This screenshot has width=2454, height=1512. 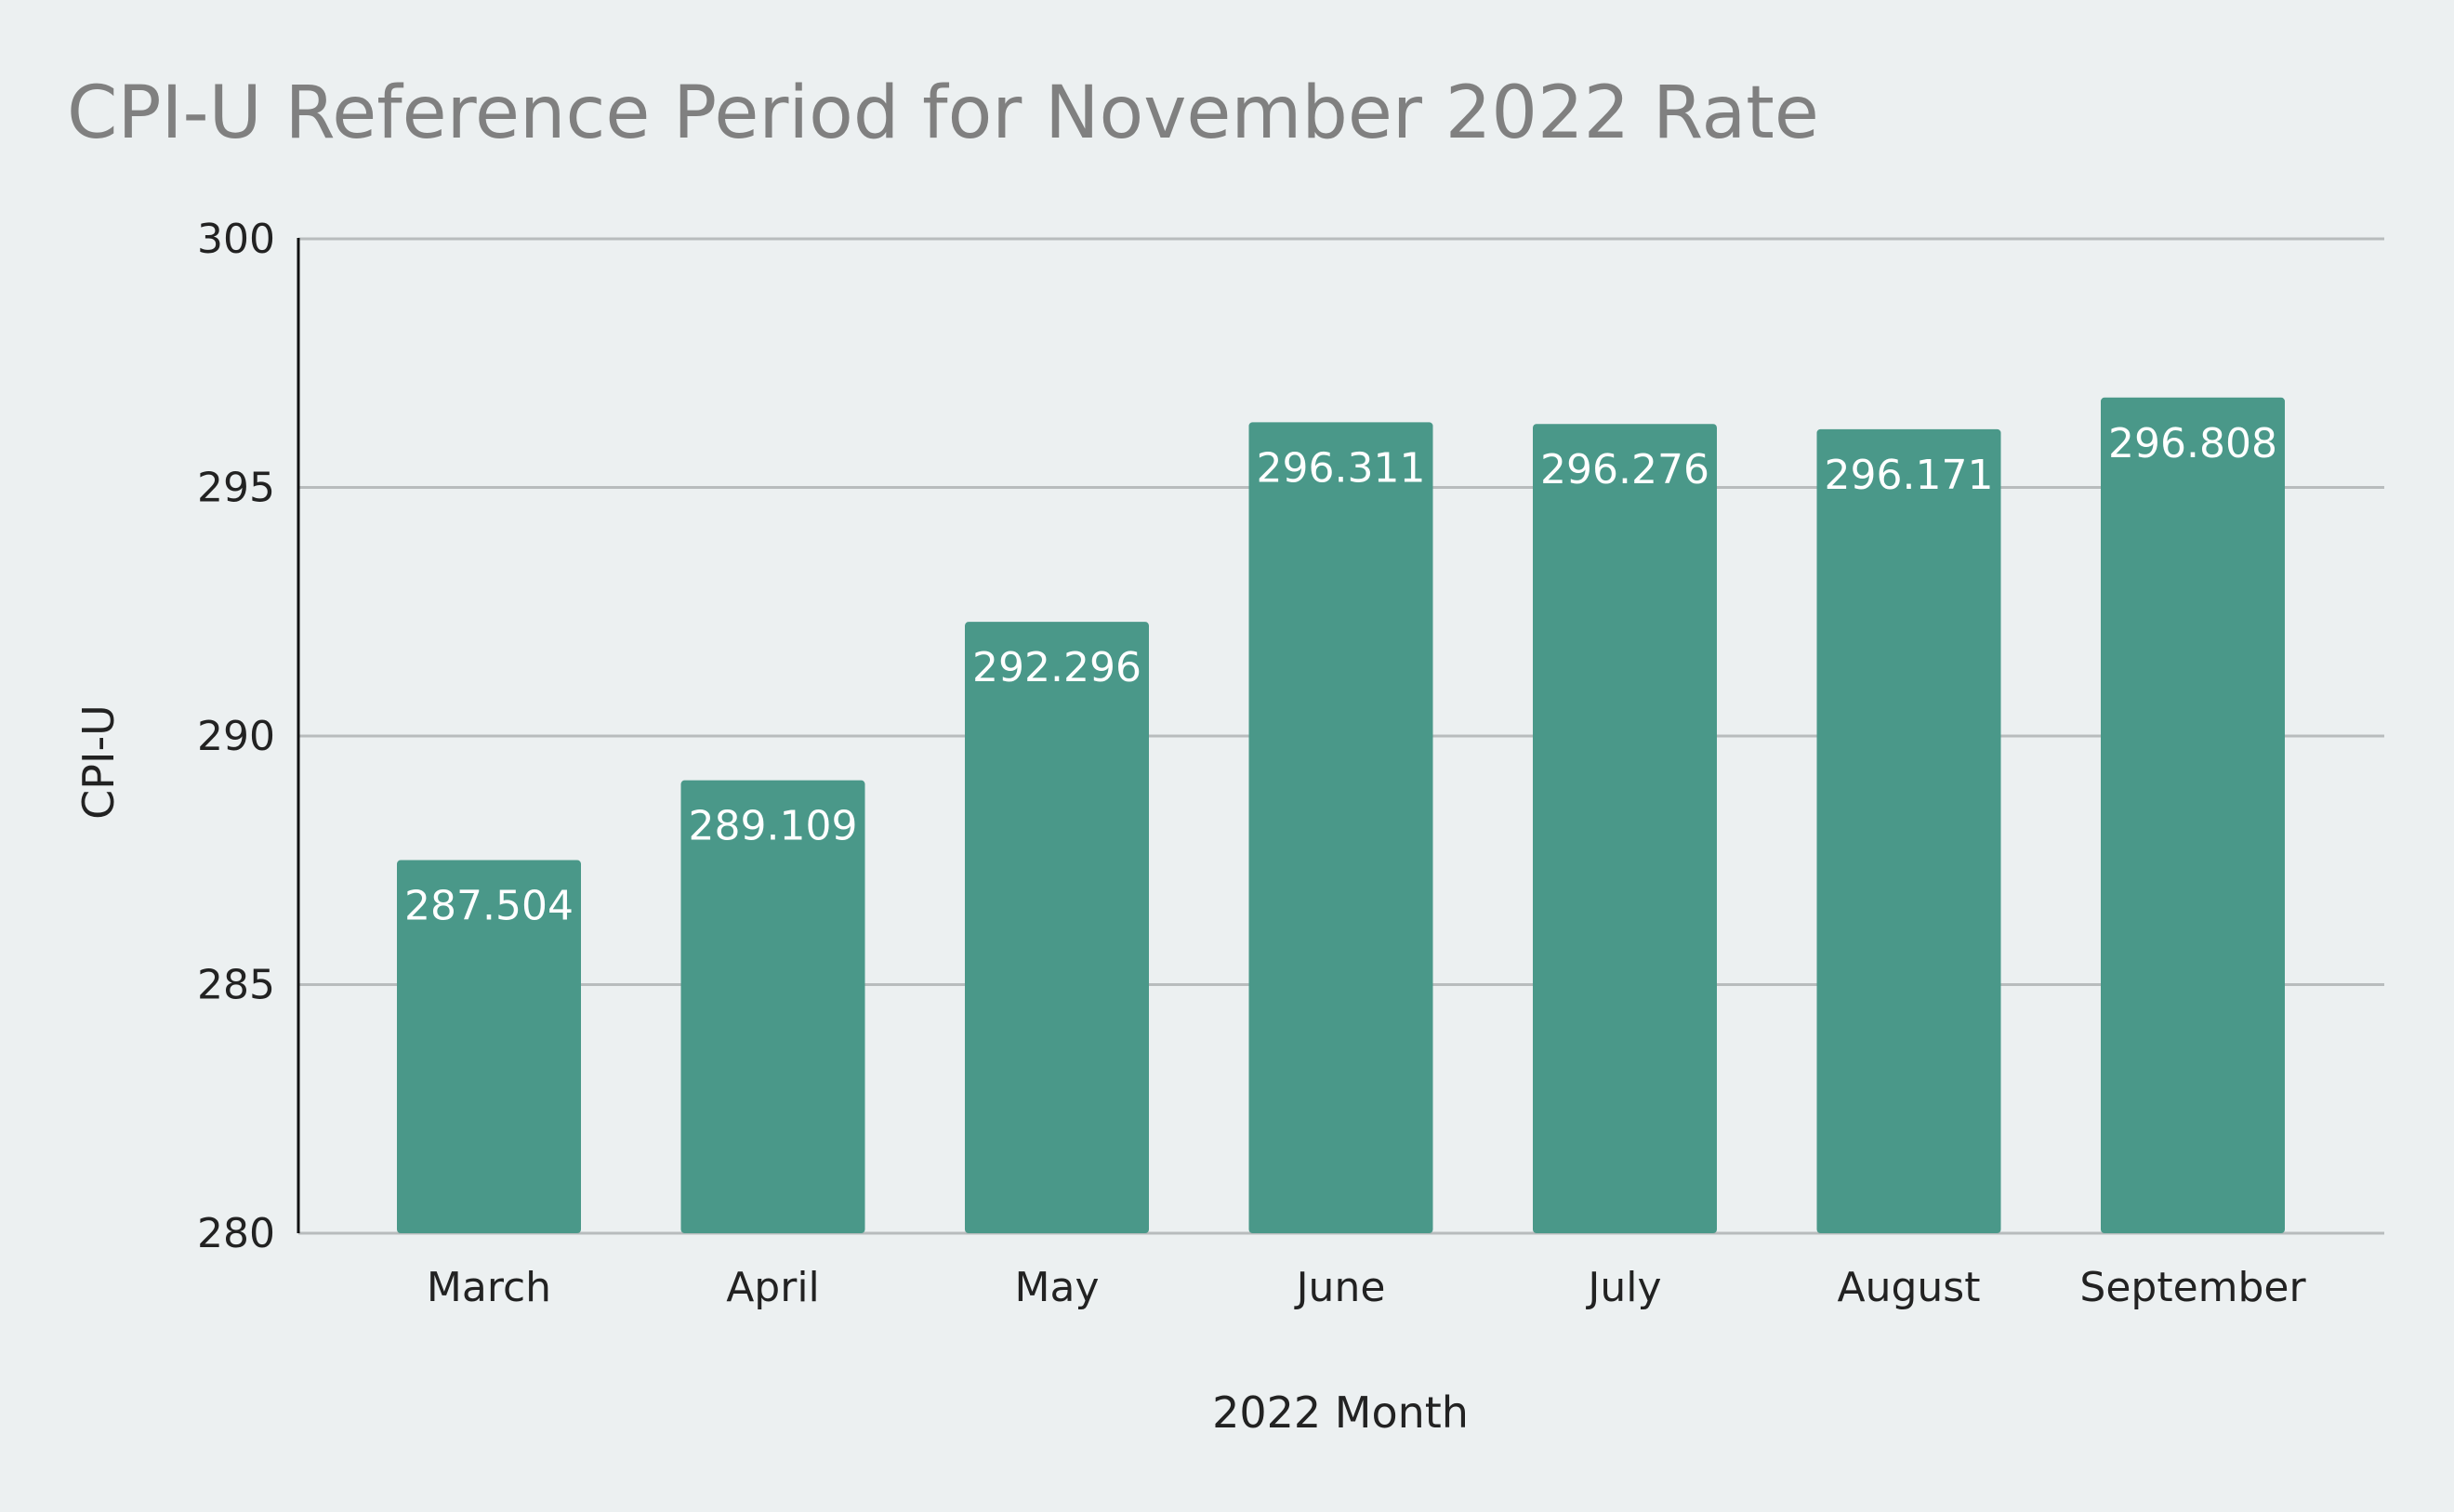 I want to click on x-tick-label: June, so click(x=1340, y=1287).